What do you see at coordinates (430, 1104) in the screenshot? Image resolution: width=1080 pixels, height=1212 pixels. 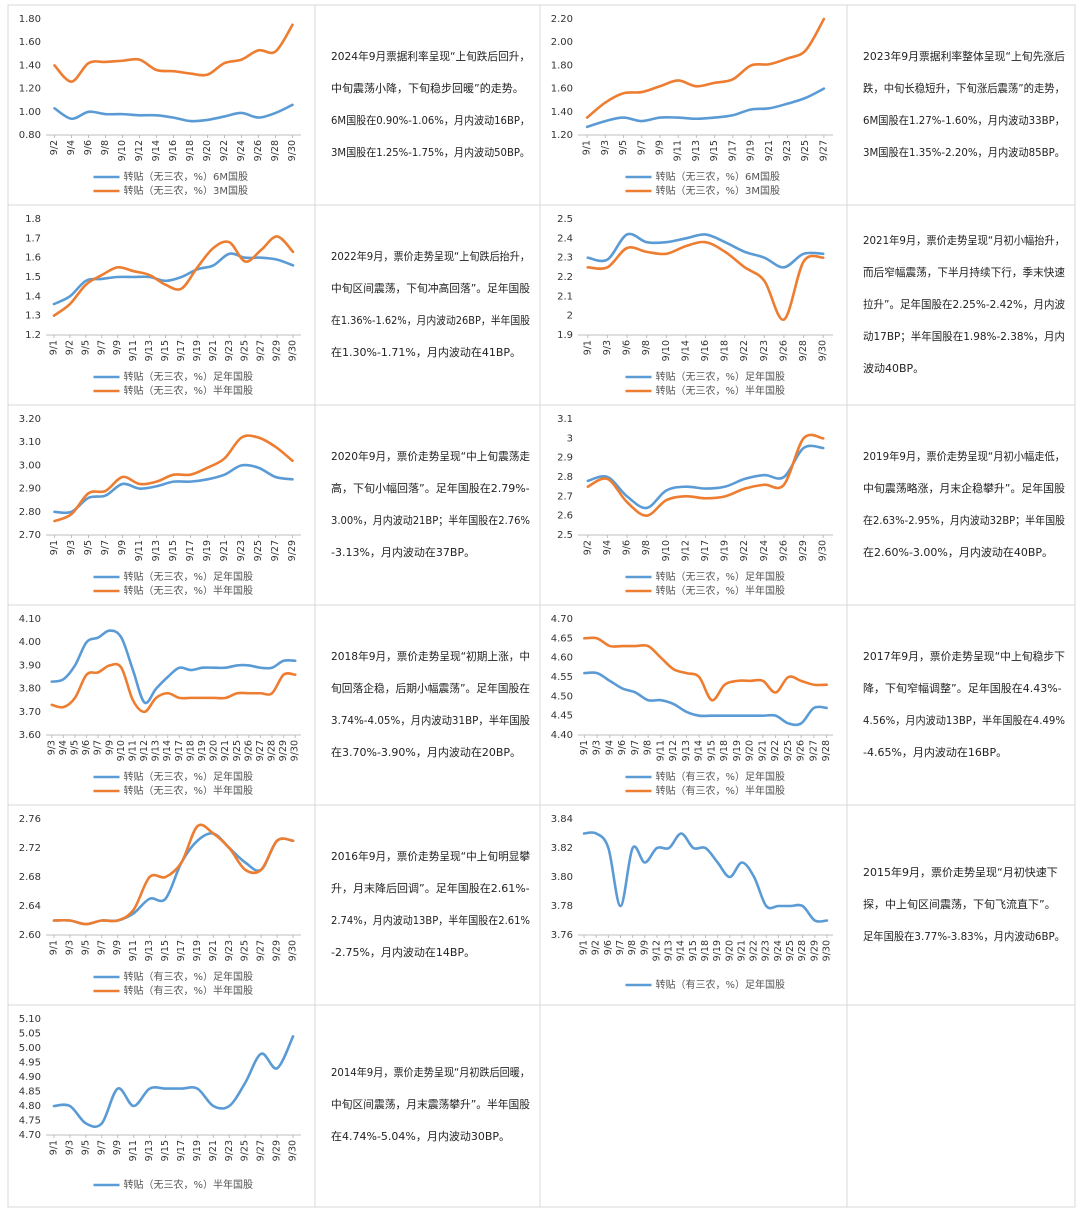 I see `note-line: 中旬区间震荡，月末震荡攀升”。半年国股` at bounding box center [430, 1104].